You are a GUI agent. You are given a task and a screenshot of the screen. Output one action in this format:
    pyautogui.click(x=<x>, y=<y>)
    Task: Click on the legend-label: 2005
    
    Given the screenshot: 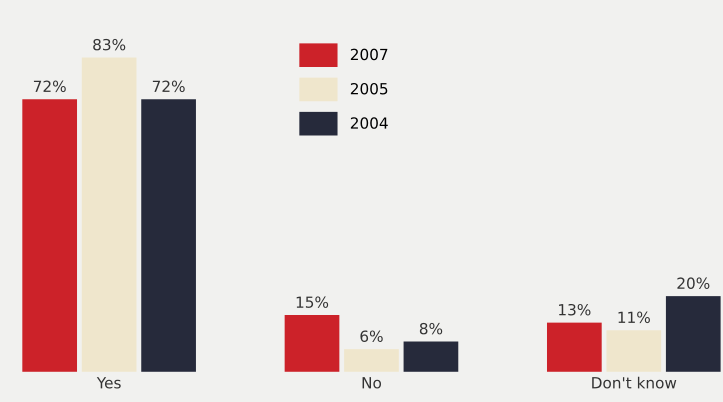 What is the action you would take?
    pyautogui.click(x=369, y=88)
    